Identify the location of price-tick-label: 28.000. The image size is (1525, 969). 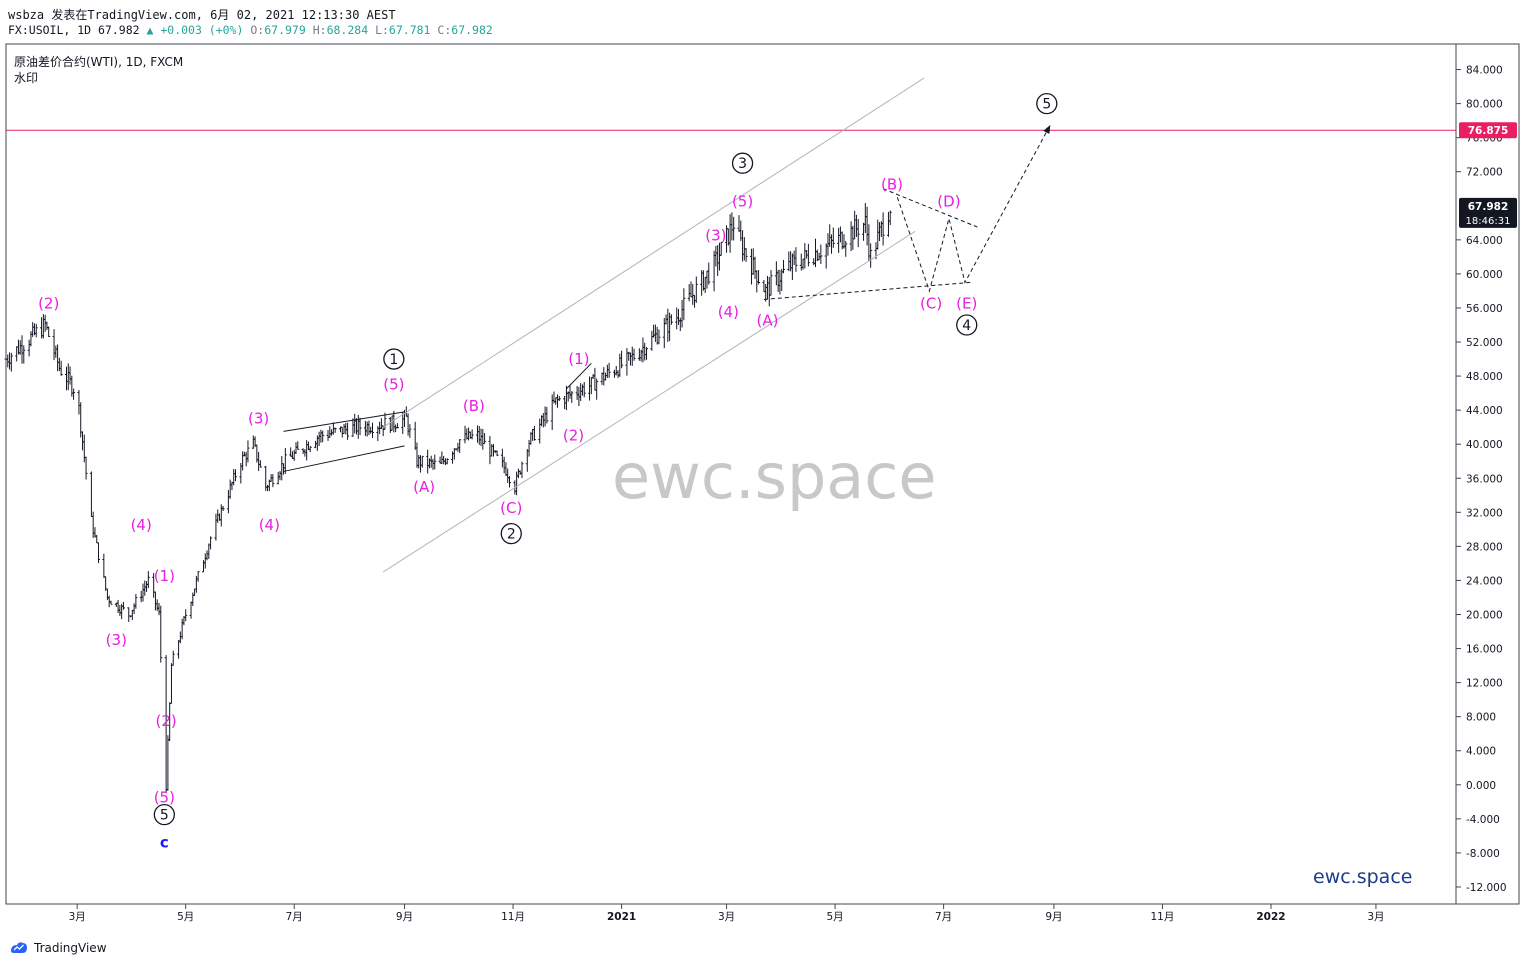
(1484, 547).